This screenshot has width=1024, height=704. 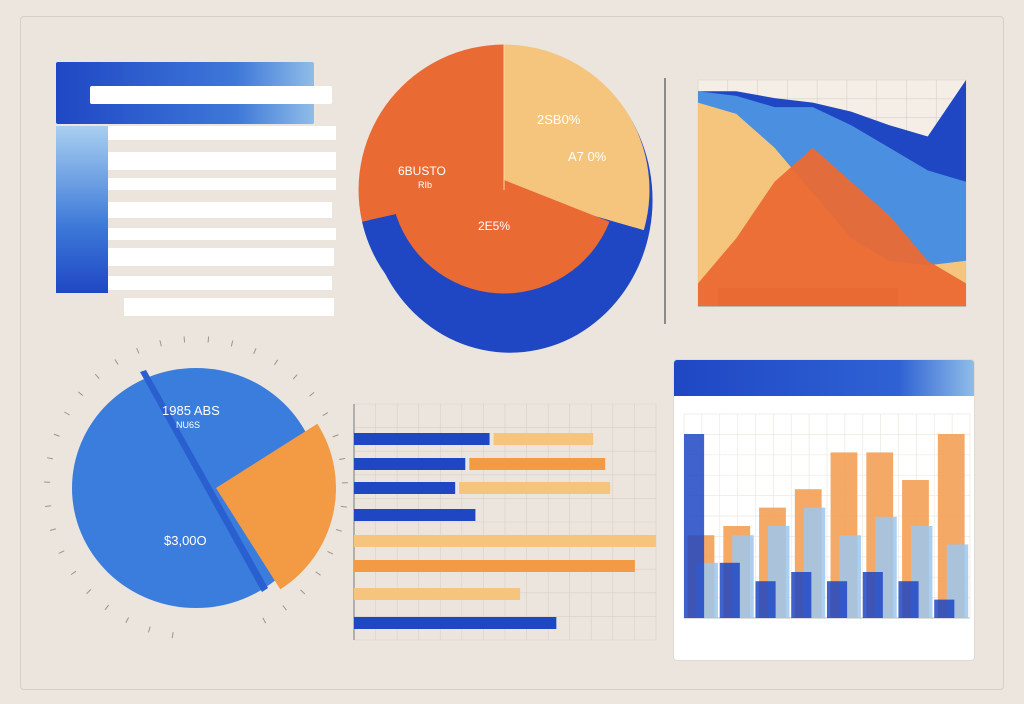 I want to click on list-panel-sidebar, so click(x=82, y=209).